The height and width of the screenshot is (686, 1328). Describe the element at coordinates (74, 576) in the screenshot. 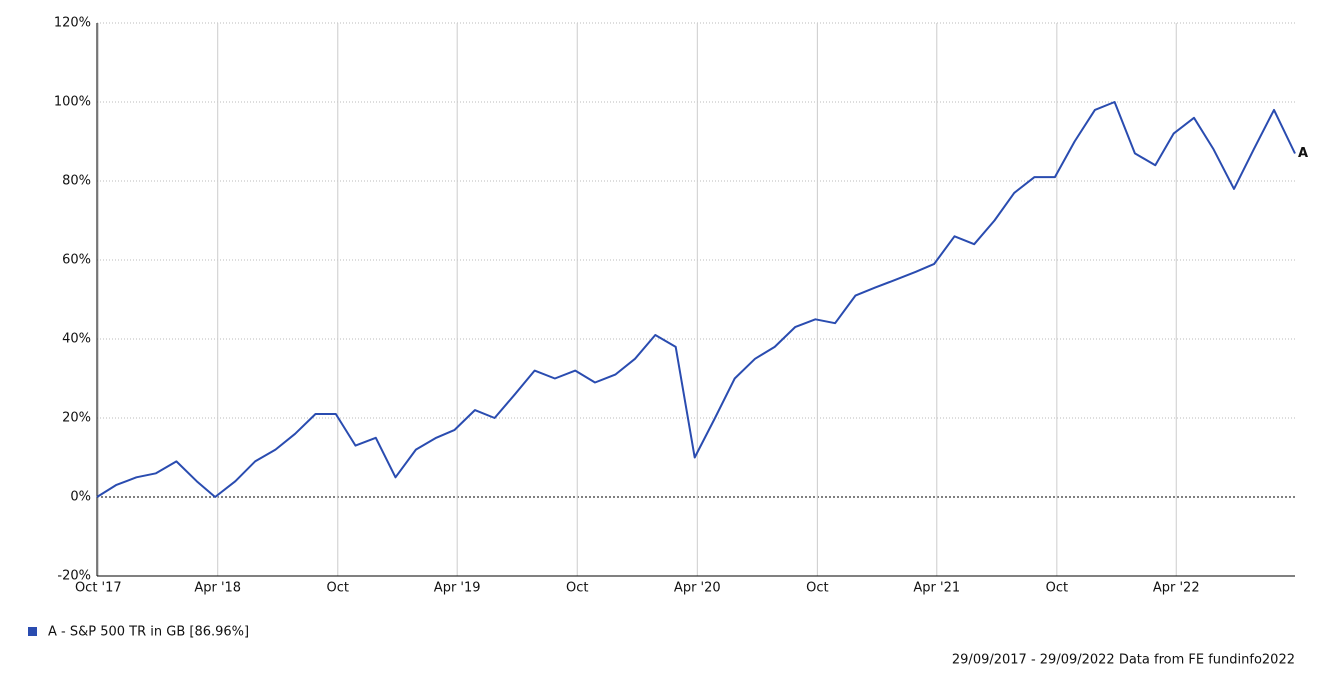

I see `y-tick-label: -20%` at that location.